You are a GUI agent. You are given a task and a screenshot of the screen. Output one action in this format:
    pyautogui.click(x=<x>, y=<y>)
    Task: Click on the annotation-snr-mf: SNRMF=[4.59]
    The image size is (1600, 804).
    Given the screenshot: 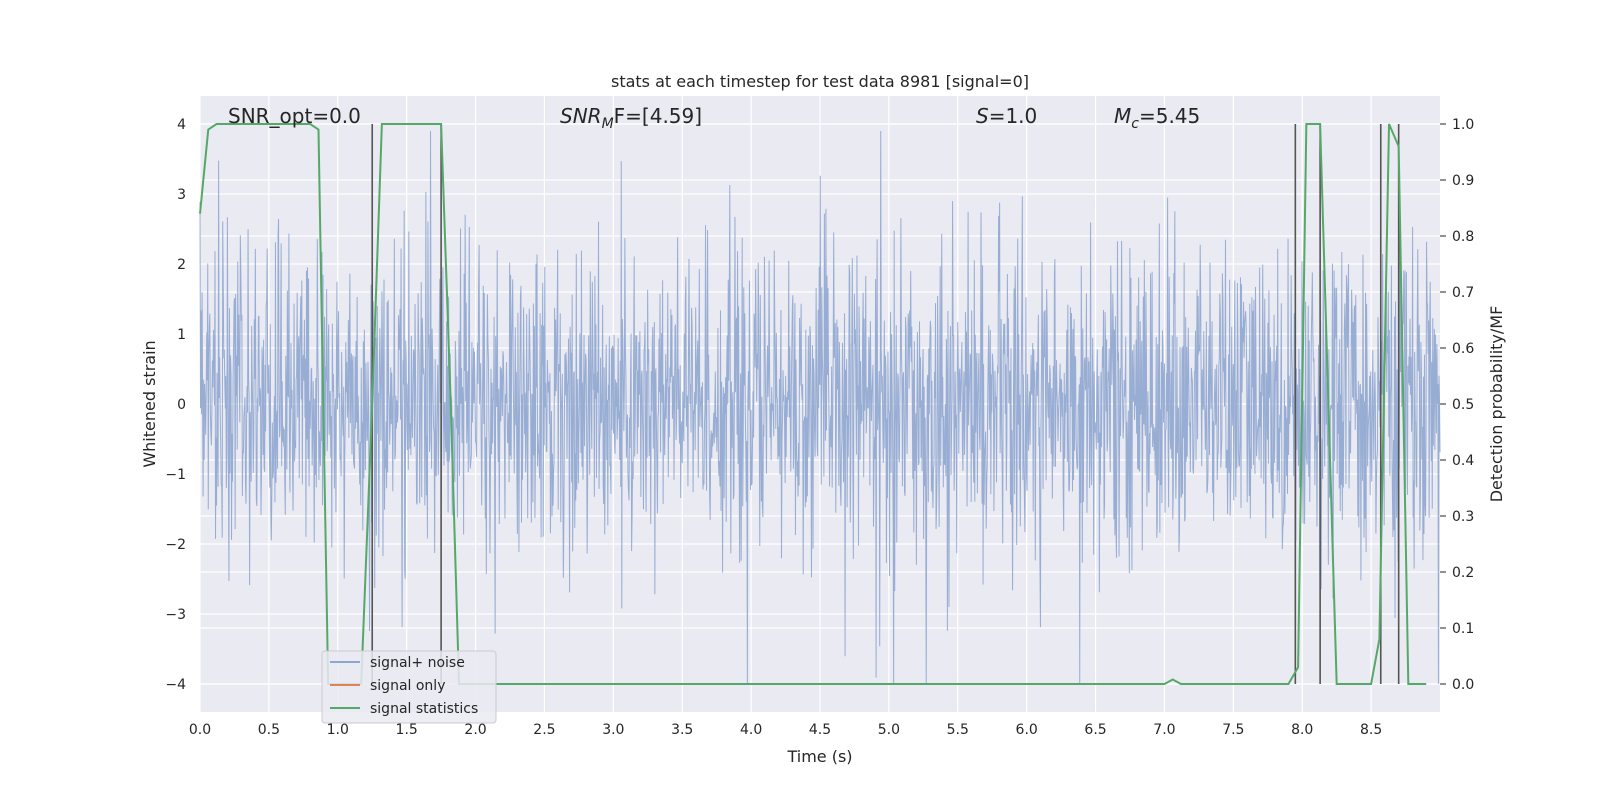 What is the action you would take?
    pyautogui.click(x=631, y=118)
    